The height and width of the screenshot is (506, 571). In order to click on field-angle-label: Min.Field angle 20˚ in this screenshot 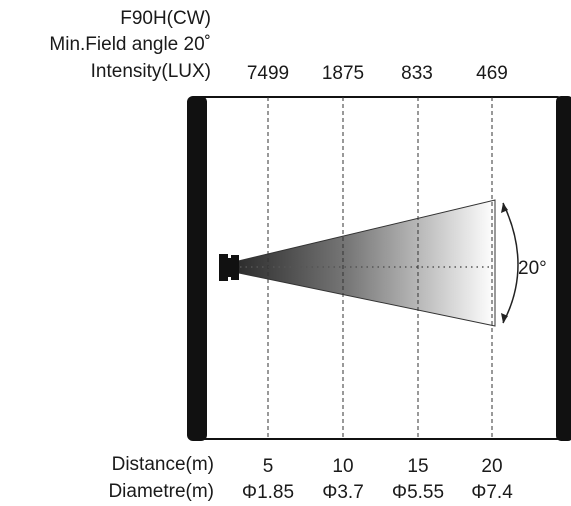, I will do `click(130, 44)`.